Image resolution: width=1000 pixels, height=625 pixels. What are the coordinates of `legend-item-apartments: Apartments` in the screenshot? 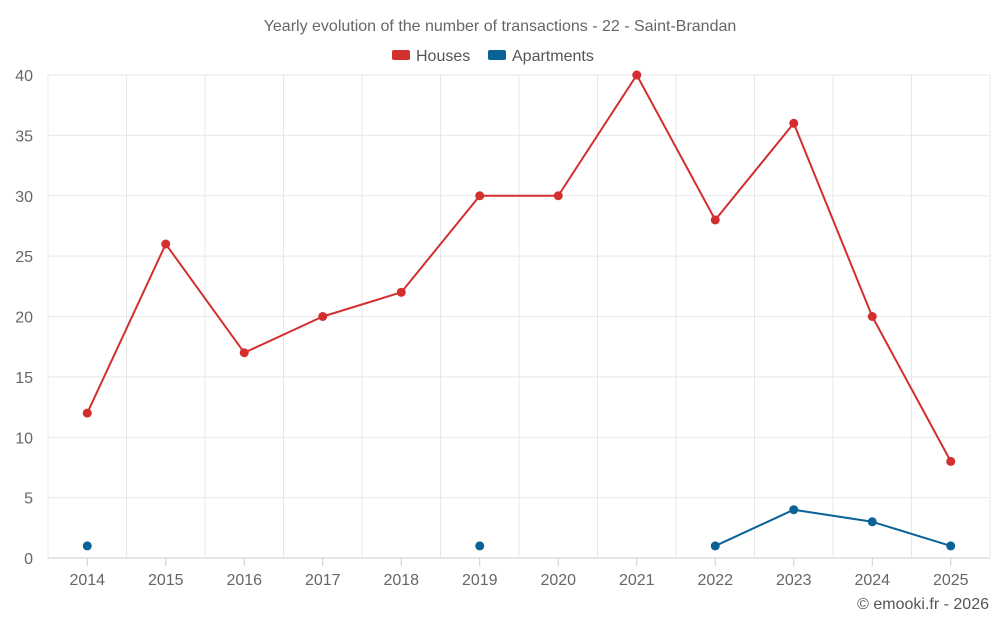 It's located at (541, 56).